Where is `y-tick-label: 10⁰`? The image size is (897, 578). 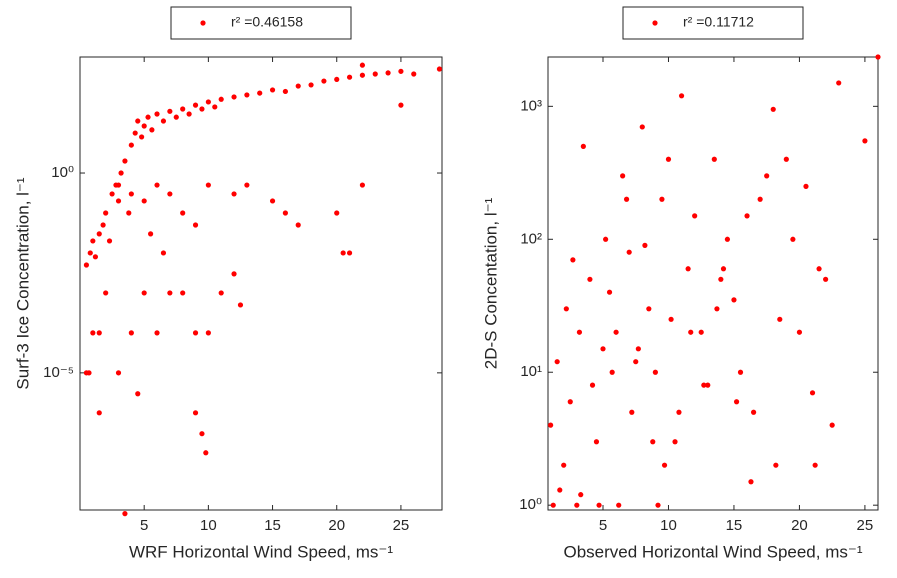
y-tick-label: 10⁰ is located at coordinates (62, 172).